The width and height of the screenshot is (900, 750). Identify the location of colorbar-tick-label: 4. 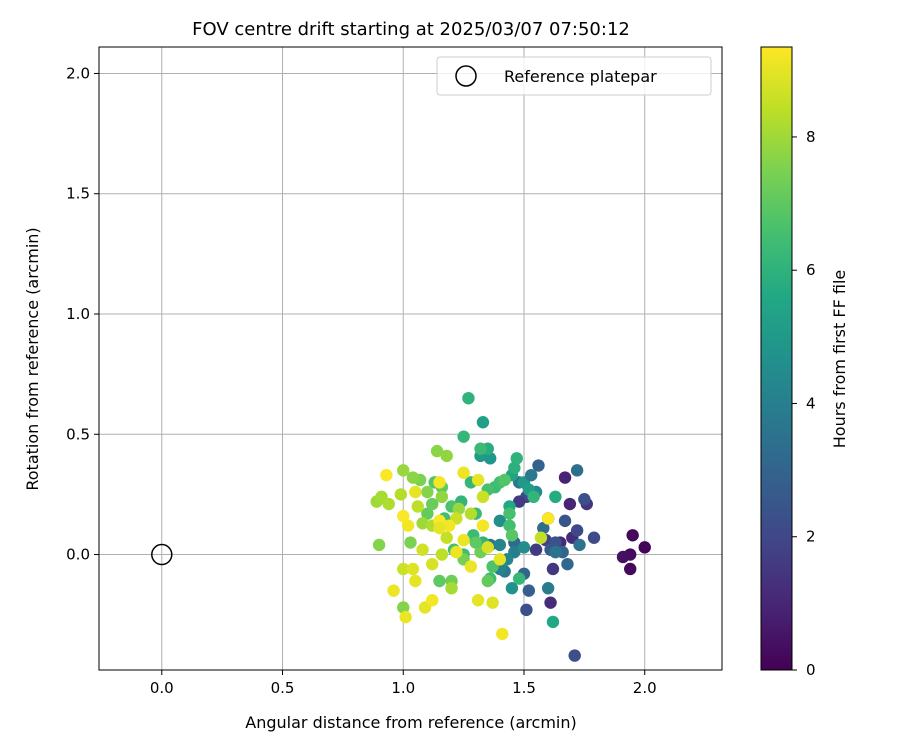
(811, 403).